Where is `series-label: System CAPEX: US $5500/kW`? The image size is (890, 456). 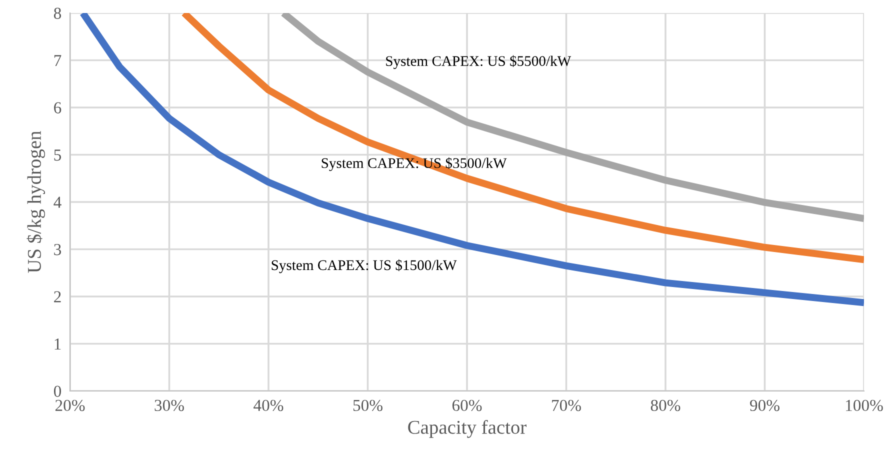 series-label: System CAPEX: US $5500/kW is located at coordinates (479, 62).